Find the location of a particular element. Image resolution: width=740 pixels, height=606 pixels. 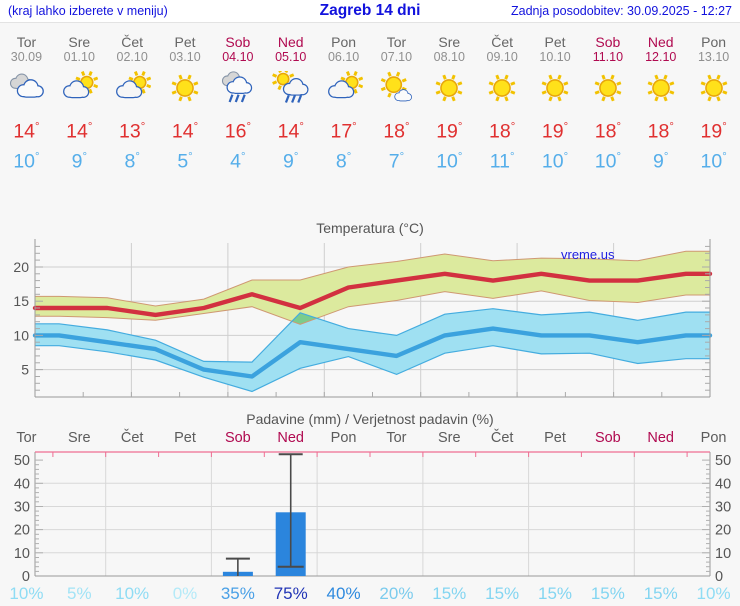

day-column-12: Sob 11.10 18° 10° is located at coordinates (607, 104).